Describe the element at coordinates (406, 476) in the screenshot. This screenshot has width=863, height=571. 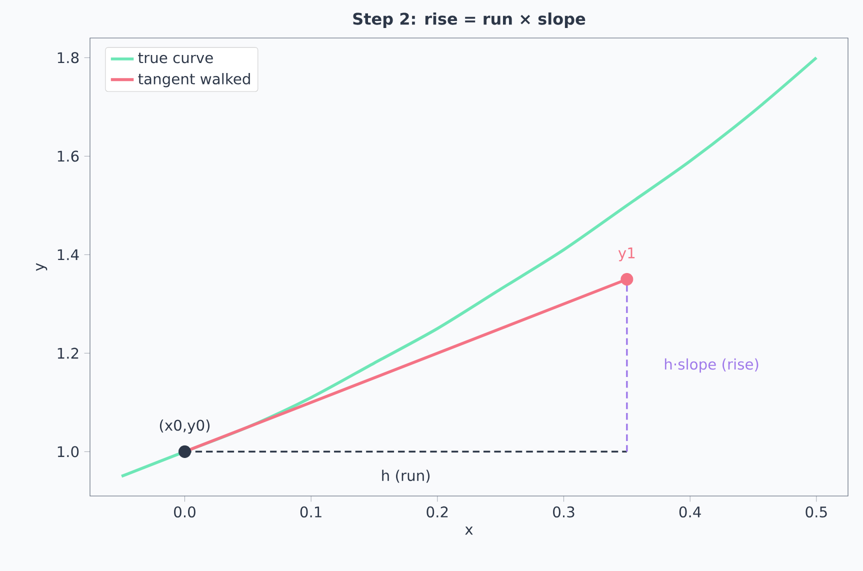
I see `annotation: h (run)` at that location.